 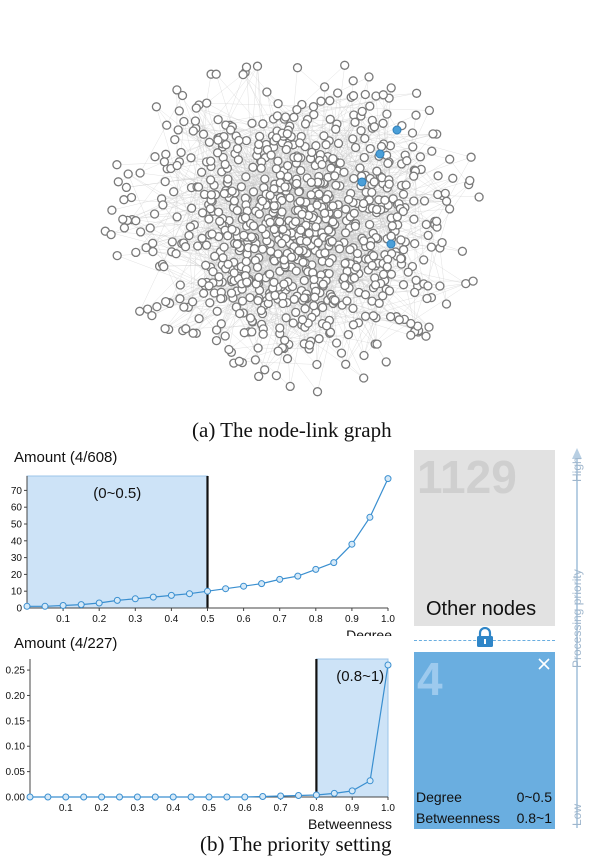 I want to click on y-tick-label: 70, so click(x=17, y=491).